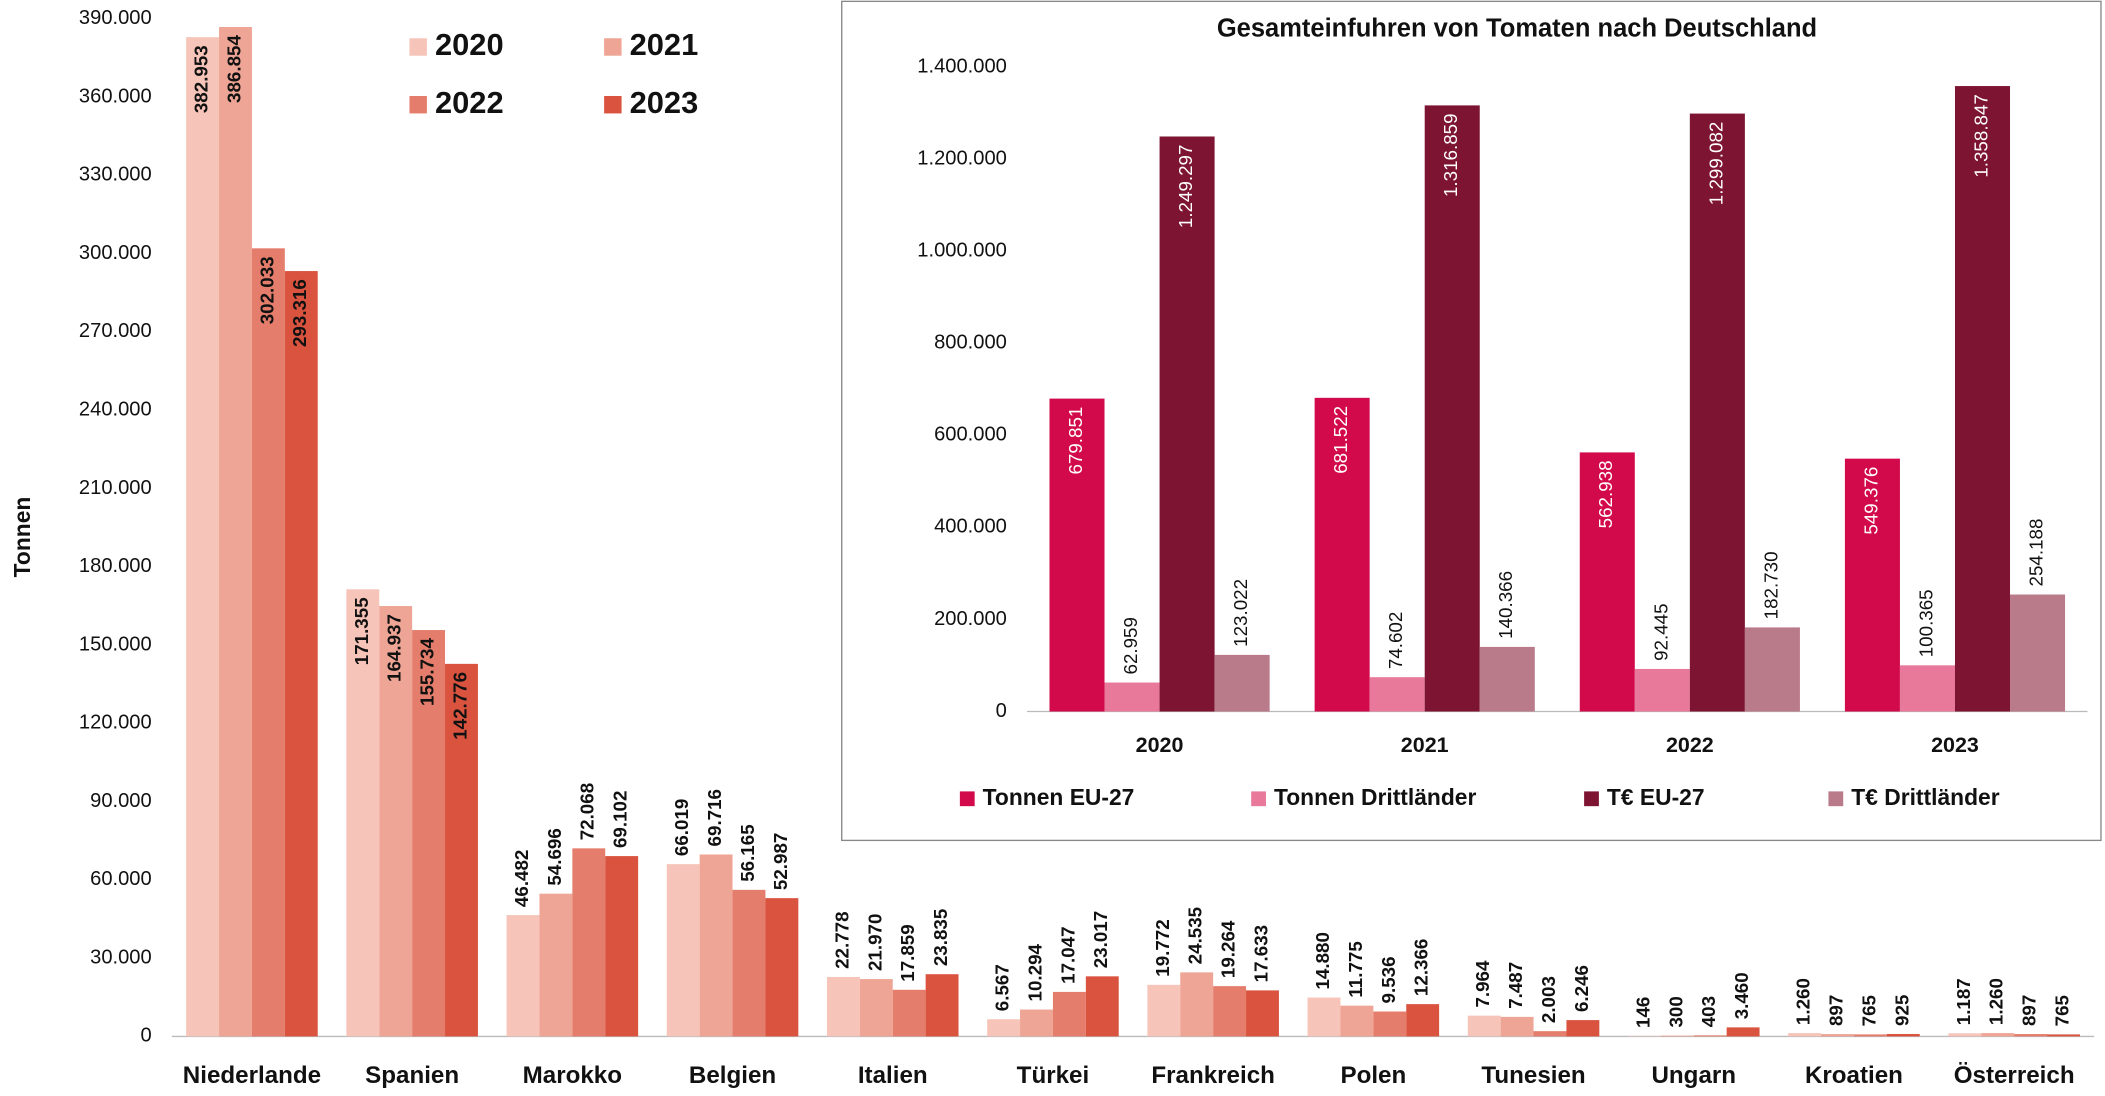 This screenshot has height=1096, width=2105. What do you see at coordinates (2036, 553) in the screenshot?
I see `value-label: 254.188` at bounding box center [2036, 553].